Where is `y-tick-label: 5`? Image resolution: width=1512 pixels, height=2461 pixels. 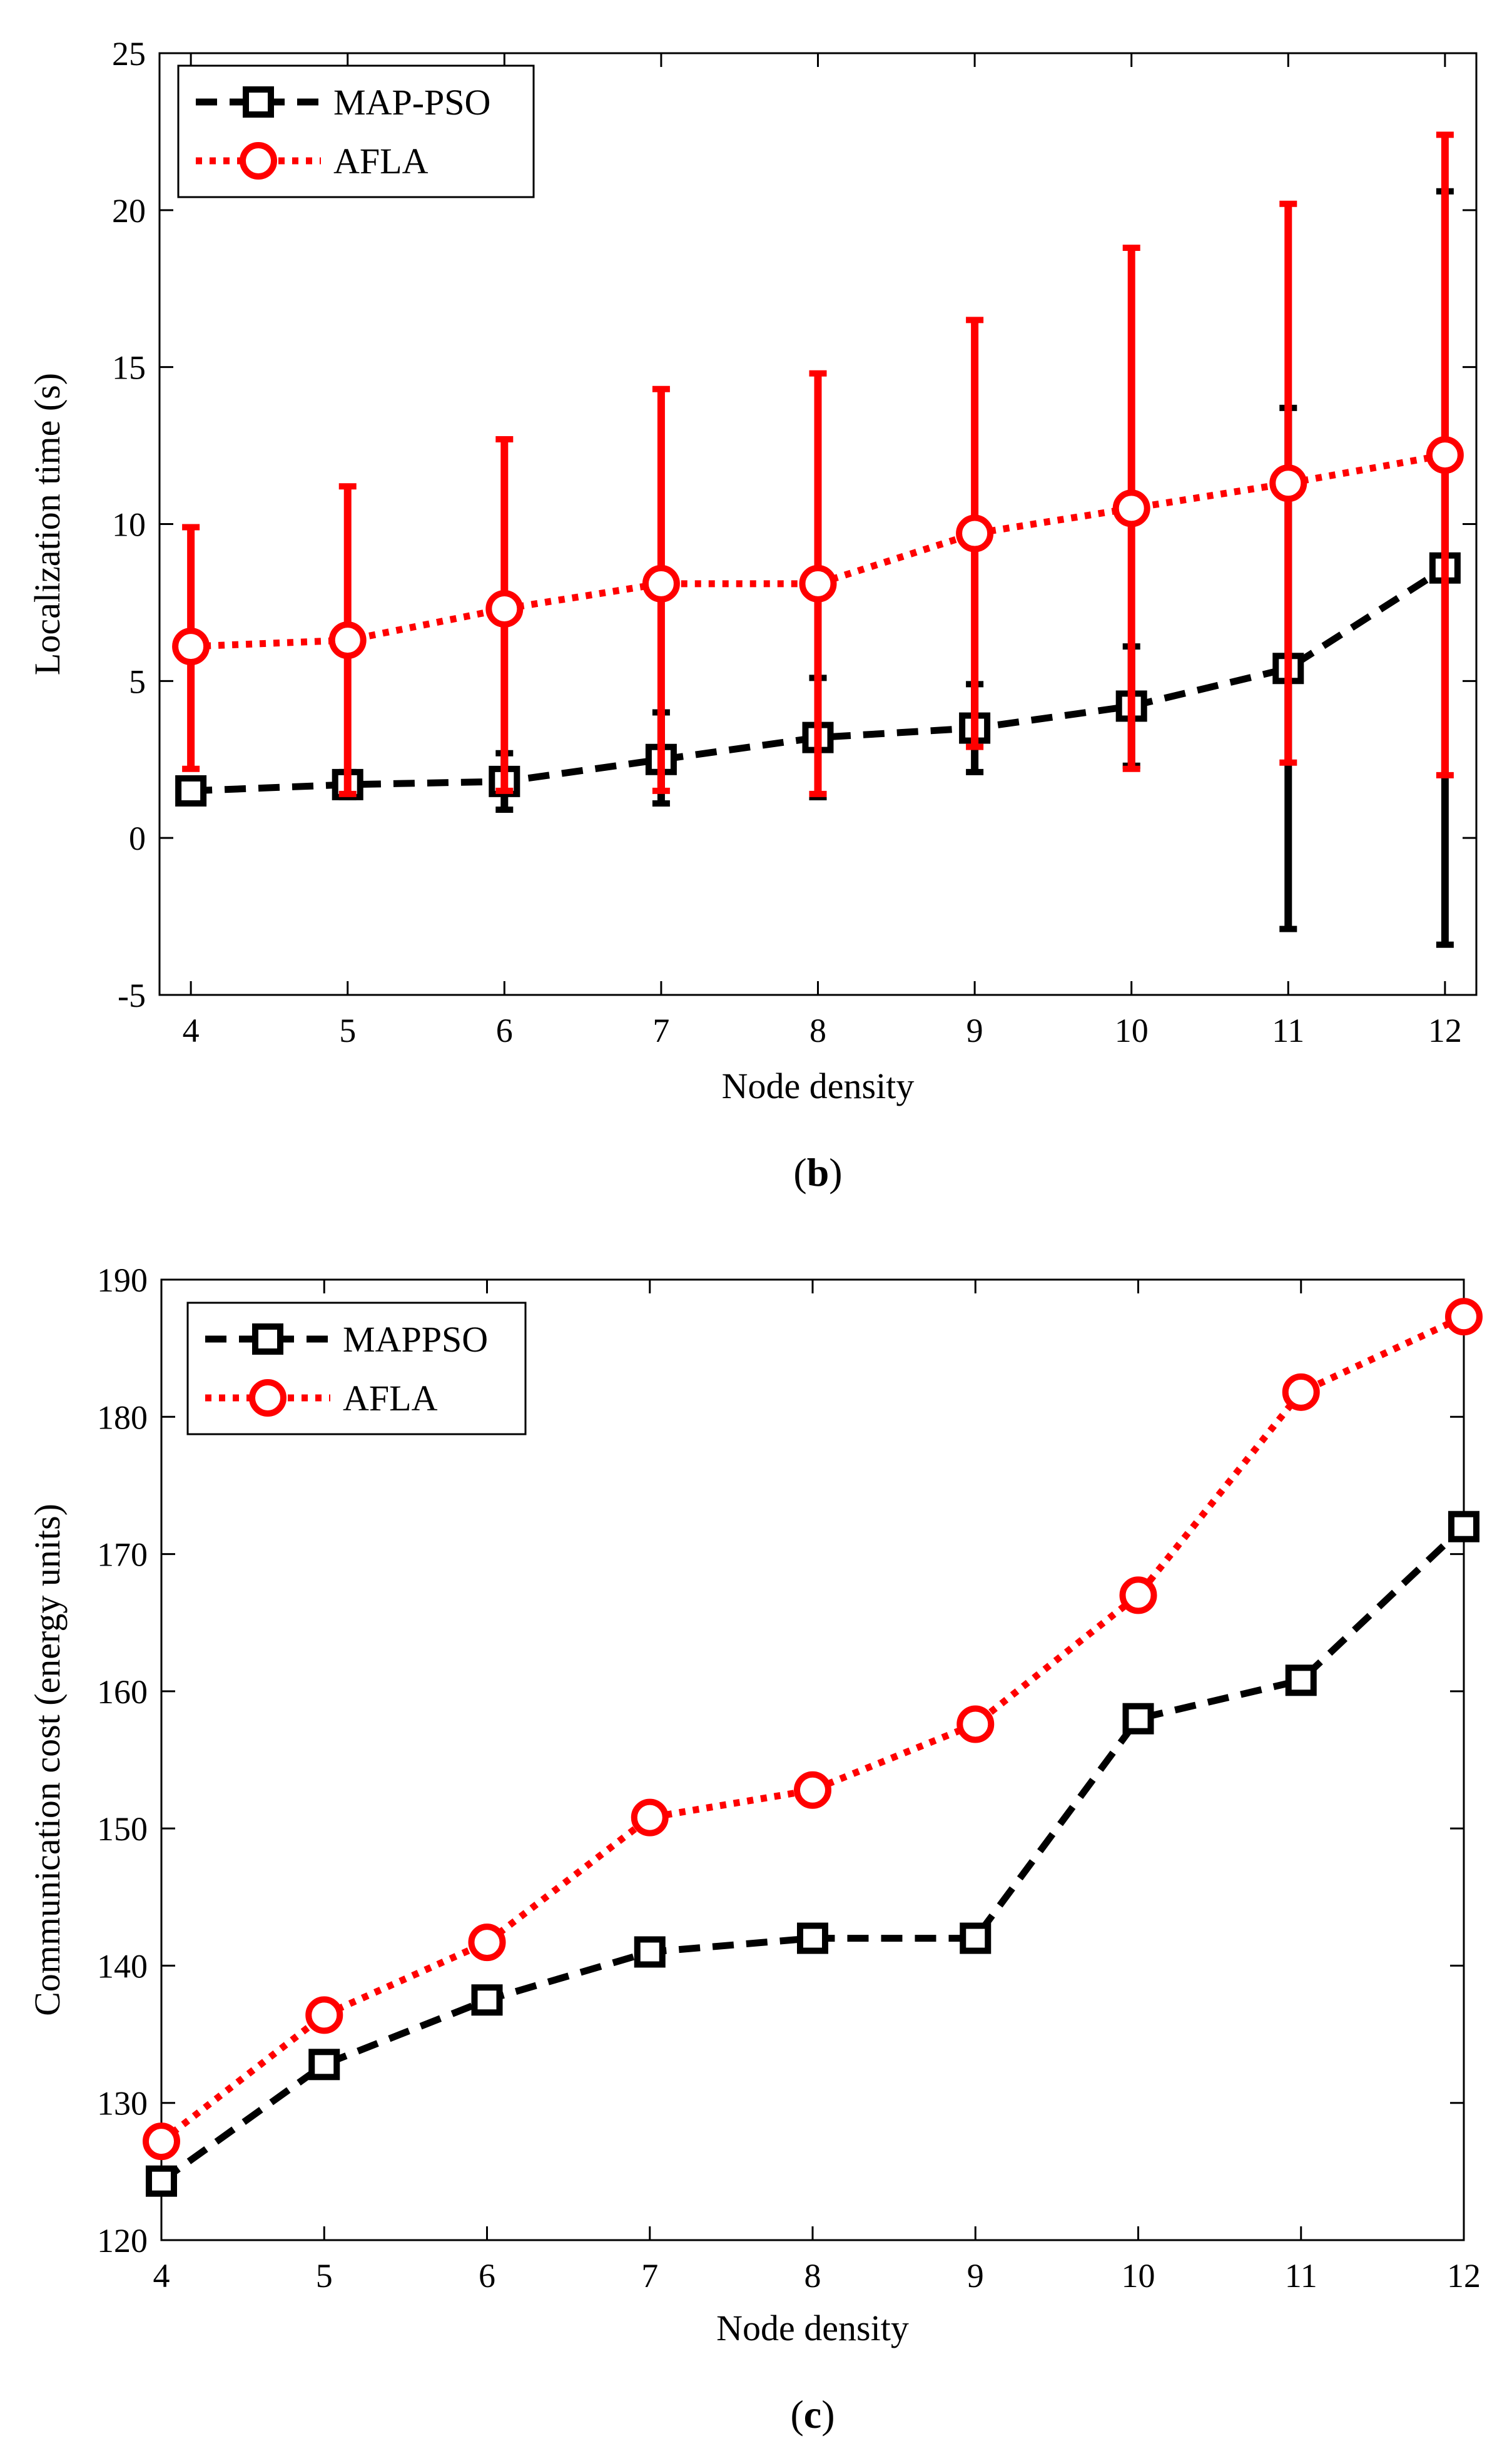
y-tick-label: 5 is located at coordinates (137, 682).